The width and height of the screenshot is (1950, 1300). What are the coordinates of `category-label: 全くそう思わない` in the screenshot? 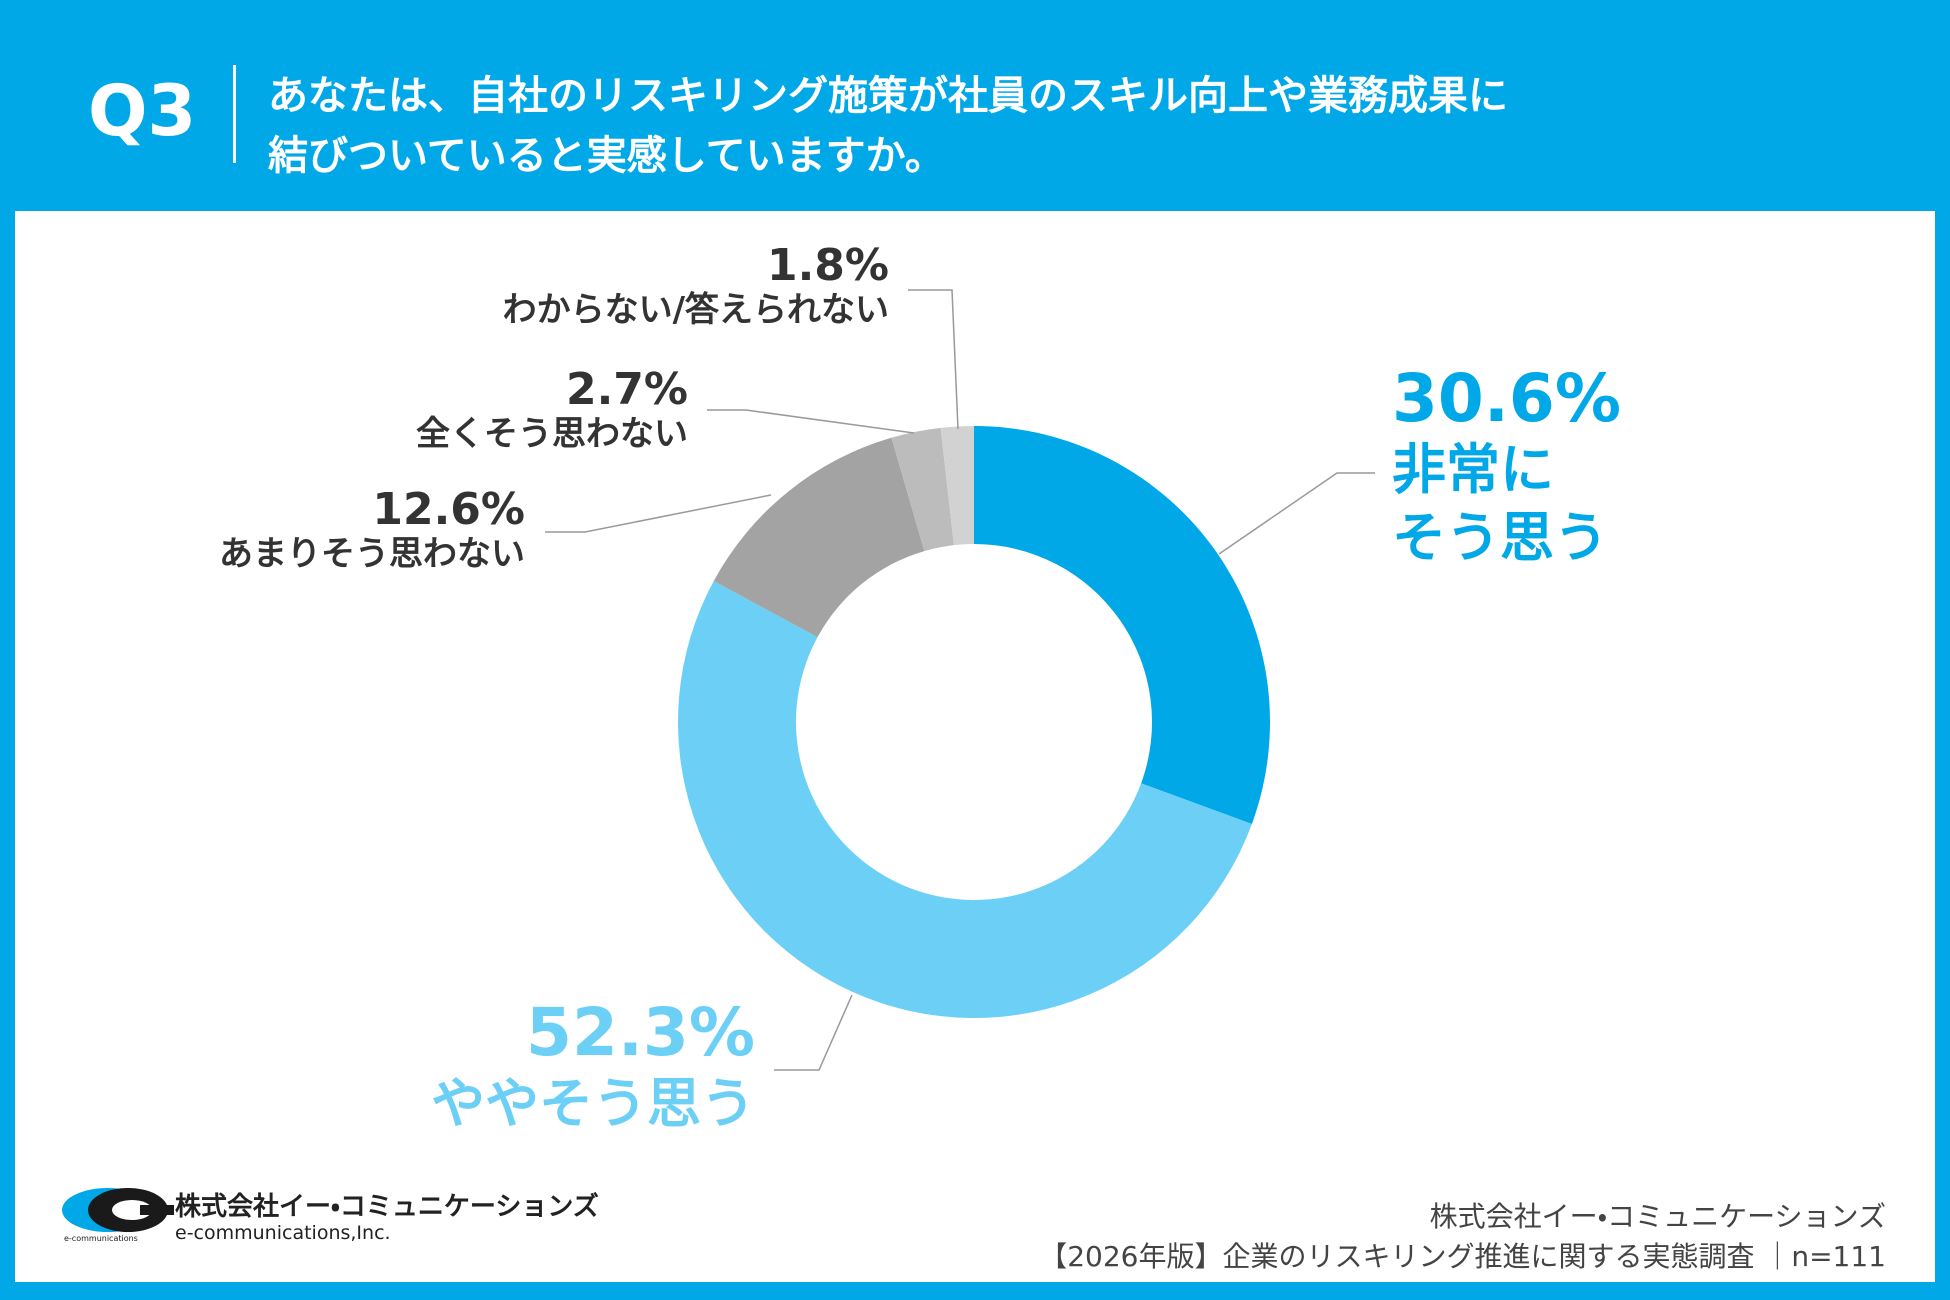 It's located at (552, 434).